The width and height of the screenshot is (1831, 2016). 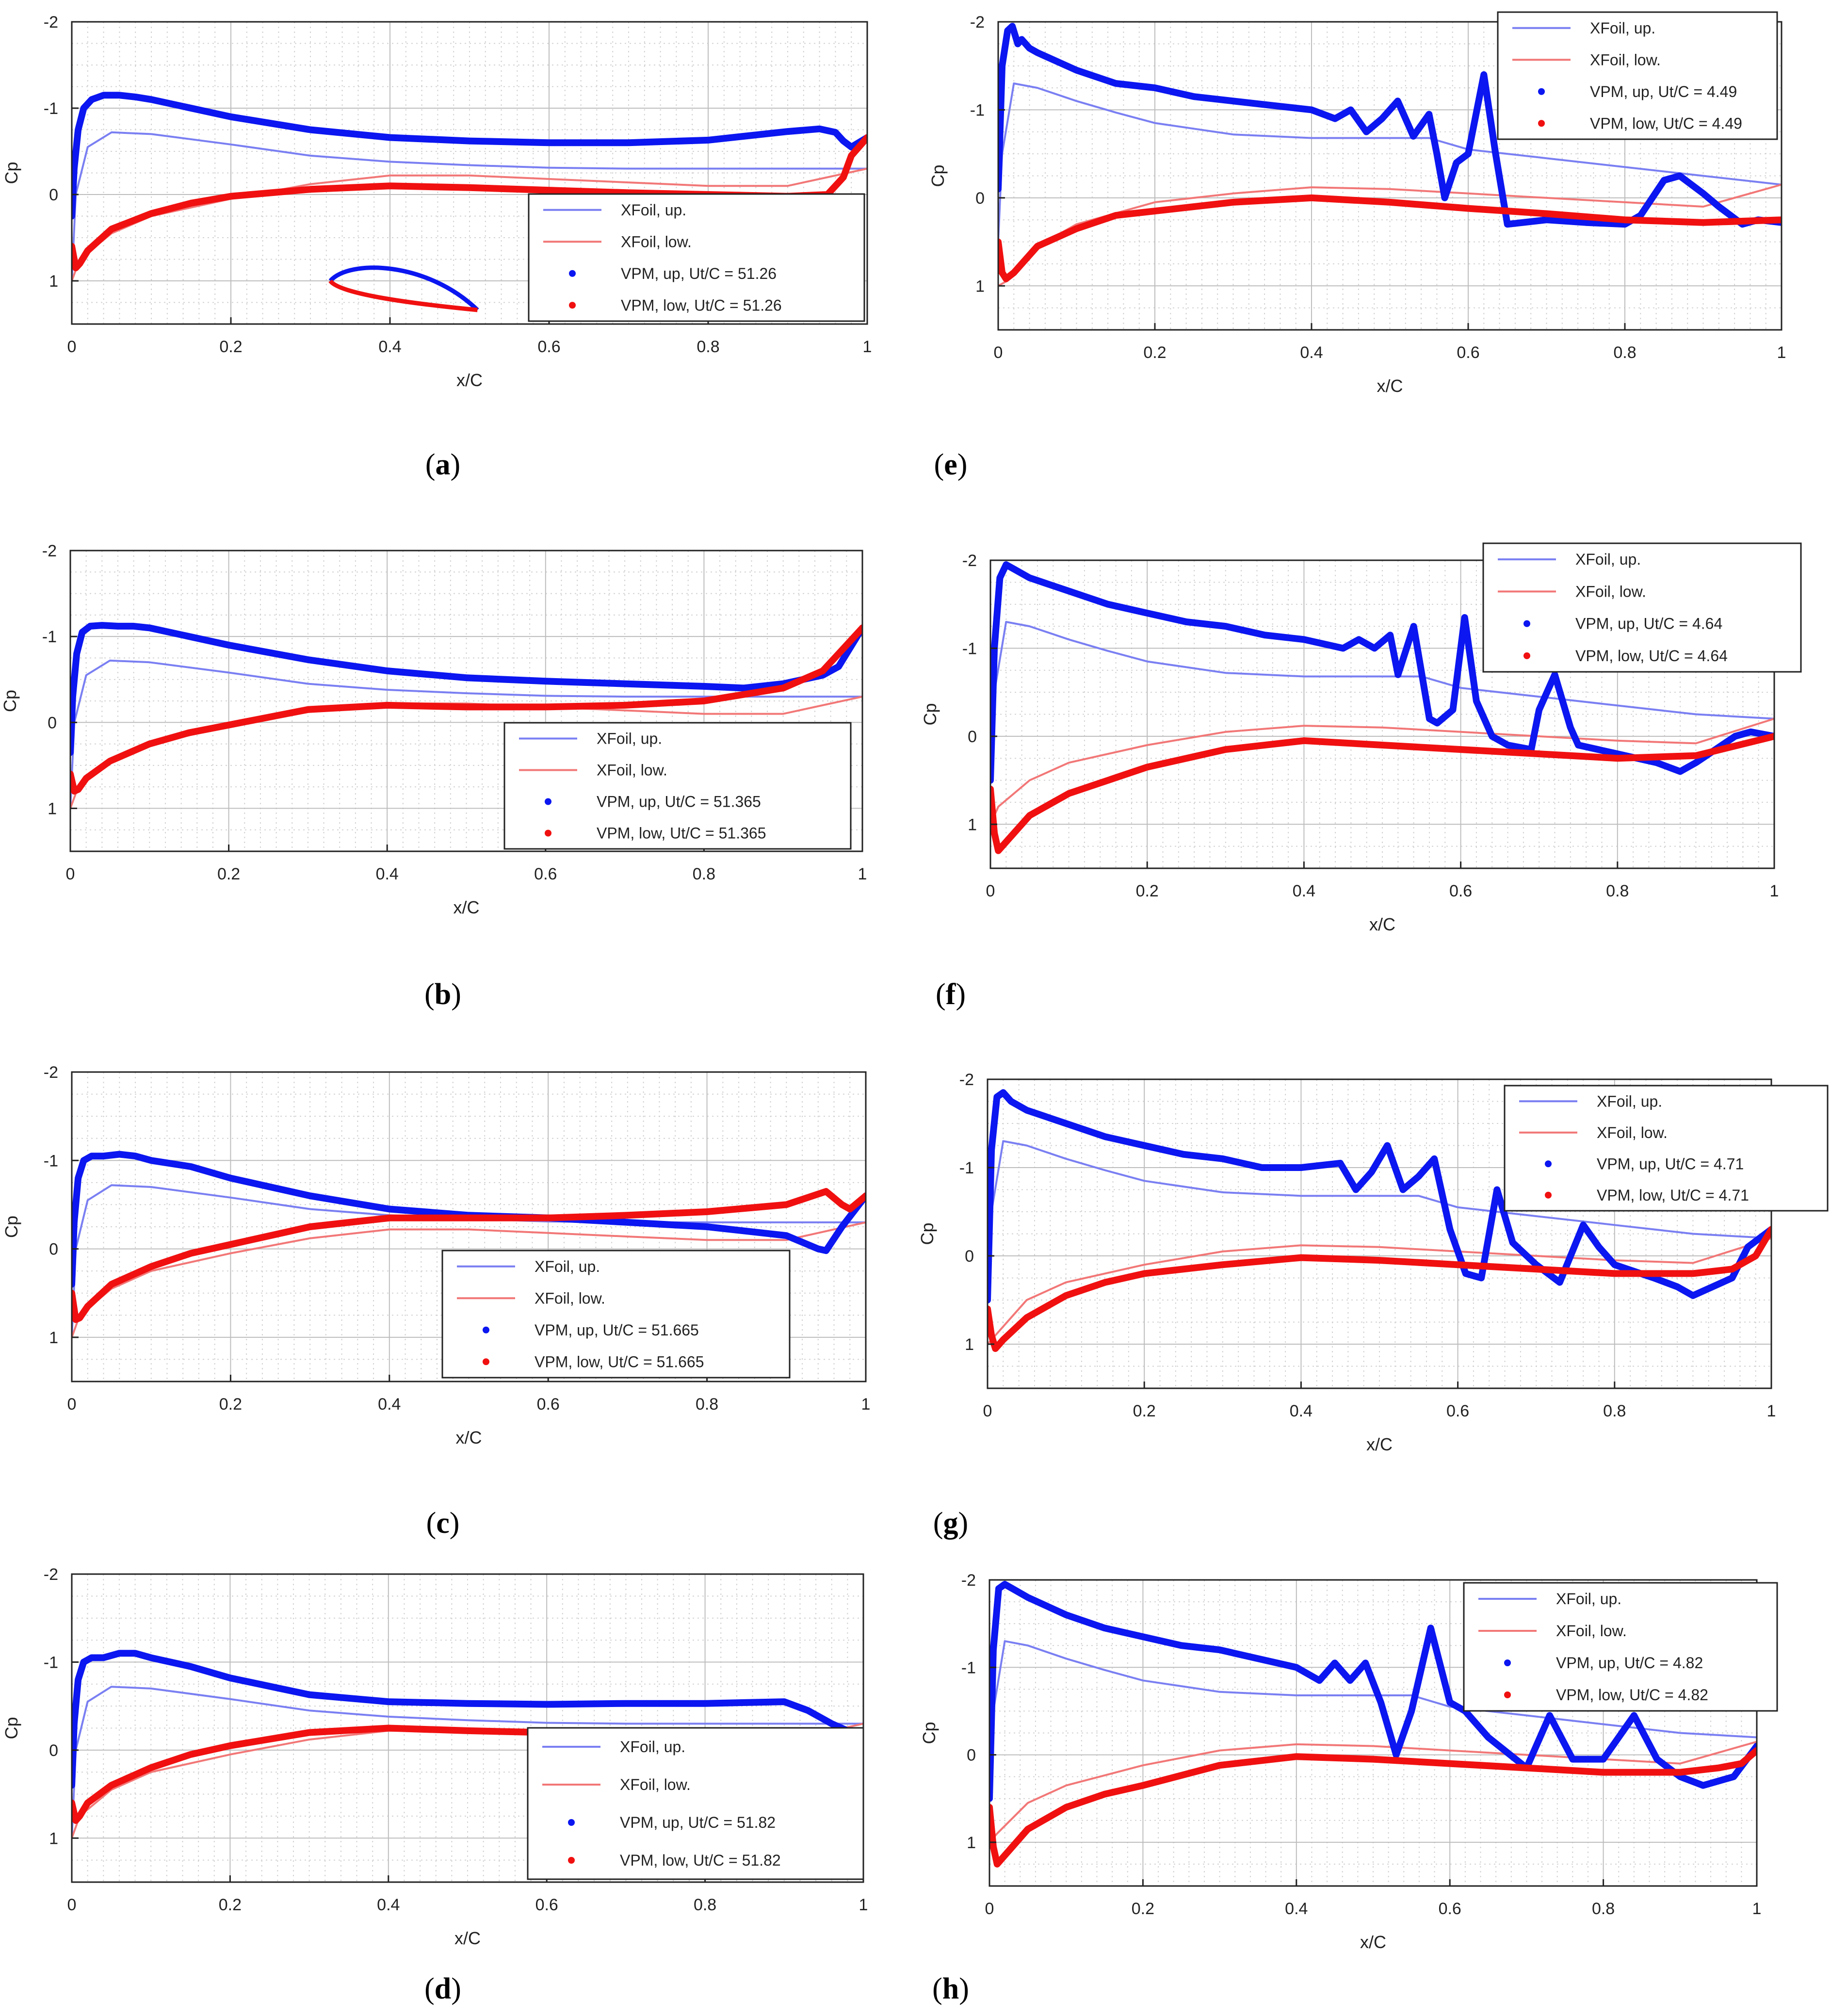 I want to click on legend-entry-label: VPM, up, Ut/C = 4.64, so click(x=1649, y=624).